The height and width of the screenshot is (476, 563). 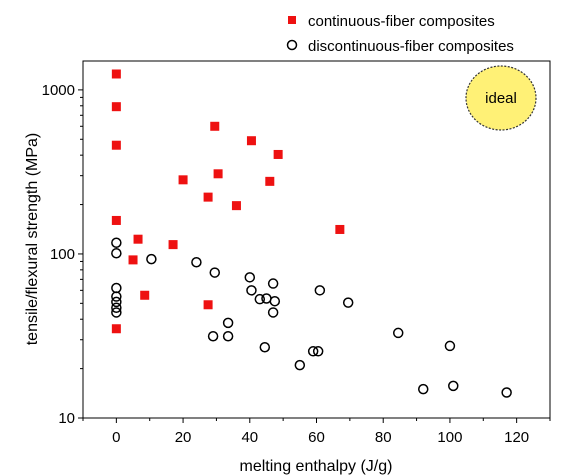 What do you see at coordinates (58, 90) in the screenshot?
I see `y-tick-label: 1000` at bounding box center [58, 90].